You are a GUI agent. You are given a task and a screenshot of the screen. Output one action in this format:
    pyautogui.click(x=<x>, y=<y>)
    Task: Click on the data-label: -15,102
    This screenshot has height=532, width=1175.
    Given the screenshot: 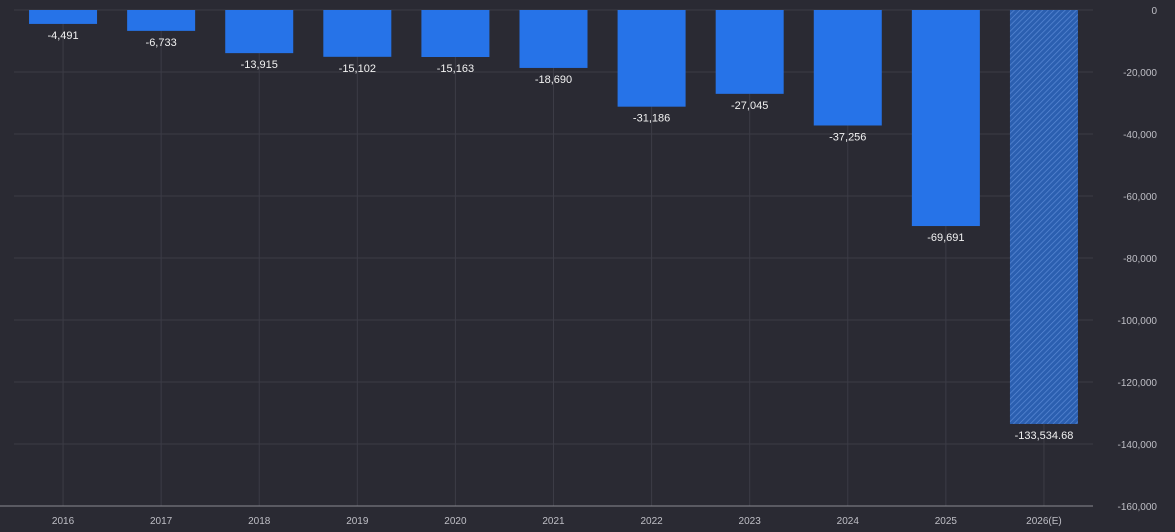 What is the action you would take?
    pyautogui.click(x=357, y=69)
    